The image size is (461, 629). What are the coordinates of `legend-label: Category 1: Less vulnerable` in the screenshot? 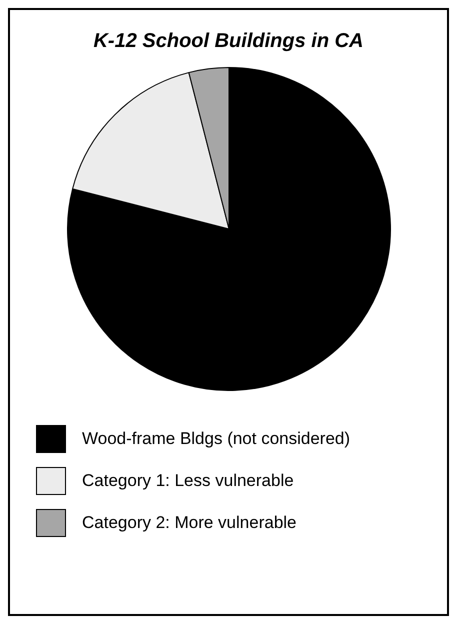 It's located at (188, 481).